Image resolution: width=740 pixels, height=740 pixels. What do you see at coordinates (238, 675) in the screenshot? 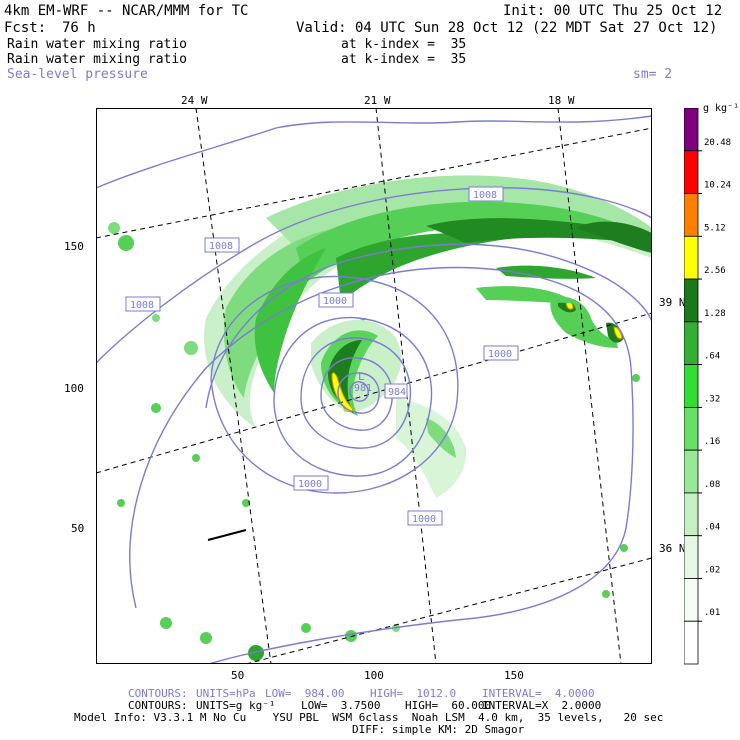
I see `x-tick-50: 50` at bounding box center [238, 675].